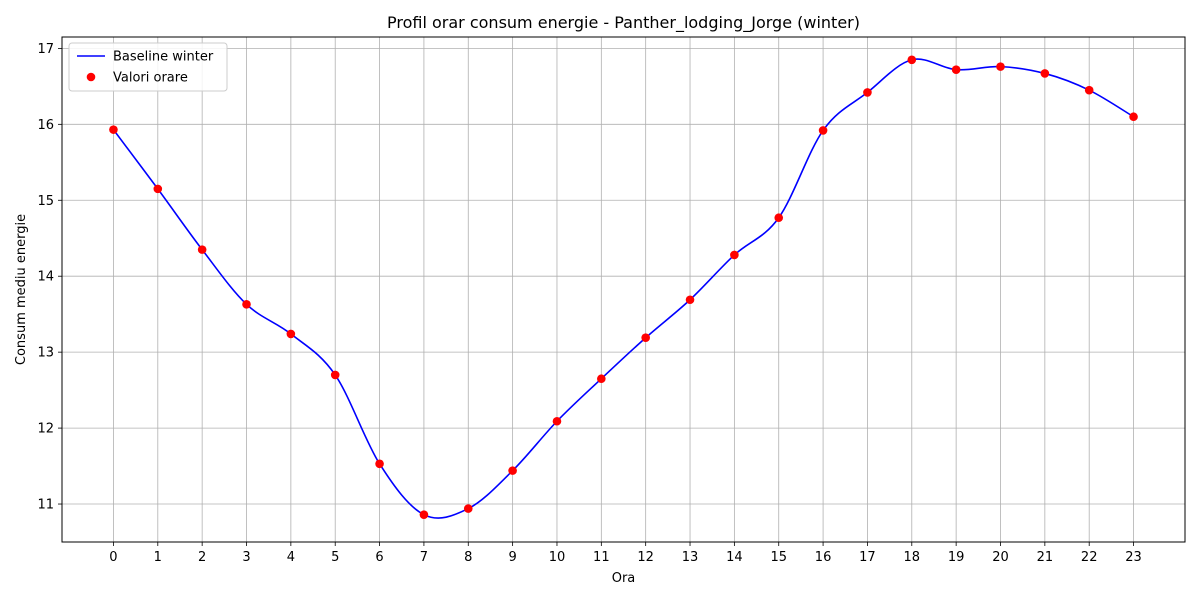 The image size is (1200, 600). Describe the element at coordinates (601, 557) in the screenshot. I see `x-tick-label: 11` at that location.